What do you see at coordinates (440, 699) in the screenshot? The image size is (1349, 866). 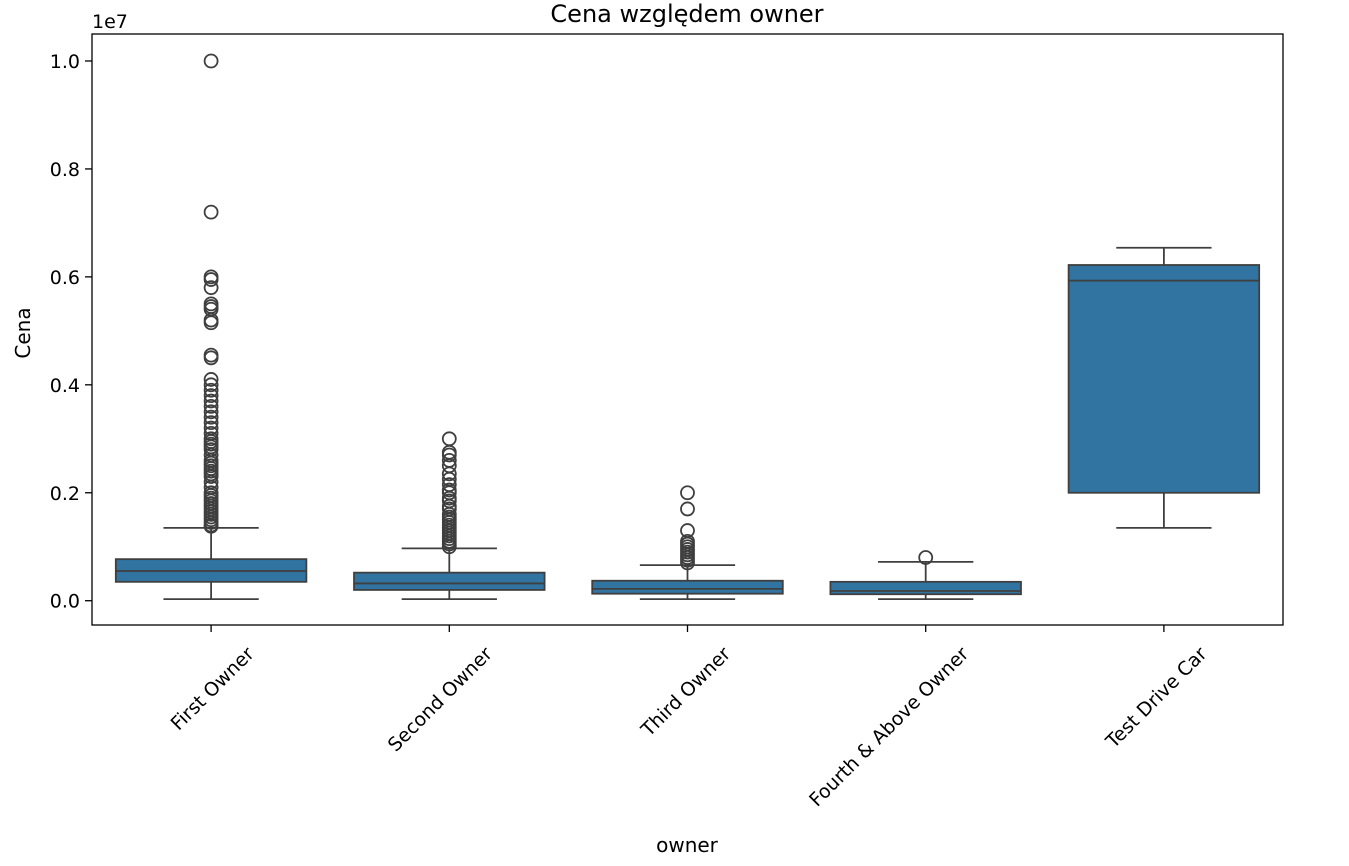 I see `x-tick-label: Second Owner` at bounding box center [440, 699].